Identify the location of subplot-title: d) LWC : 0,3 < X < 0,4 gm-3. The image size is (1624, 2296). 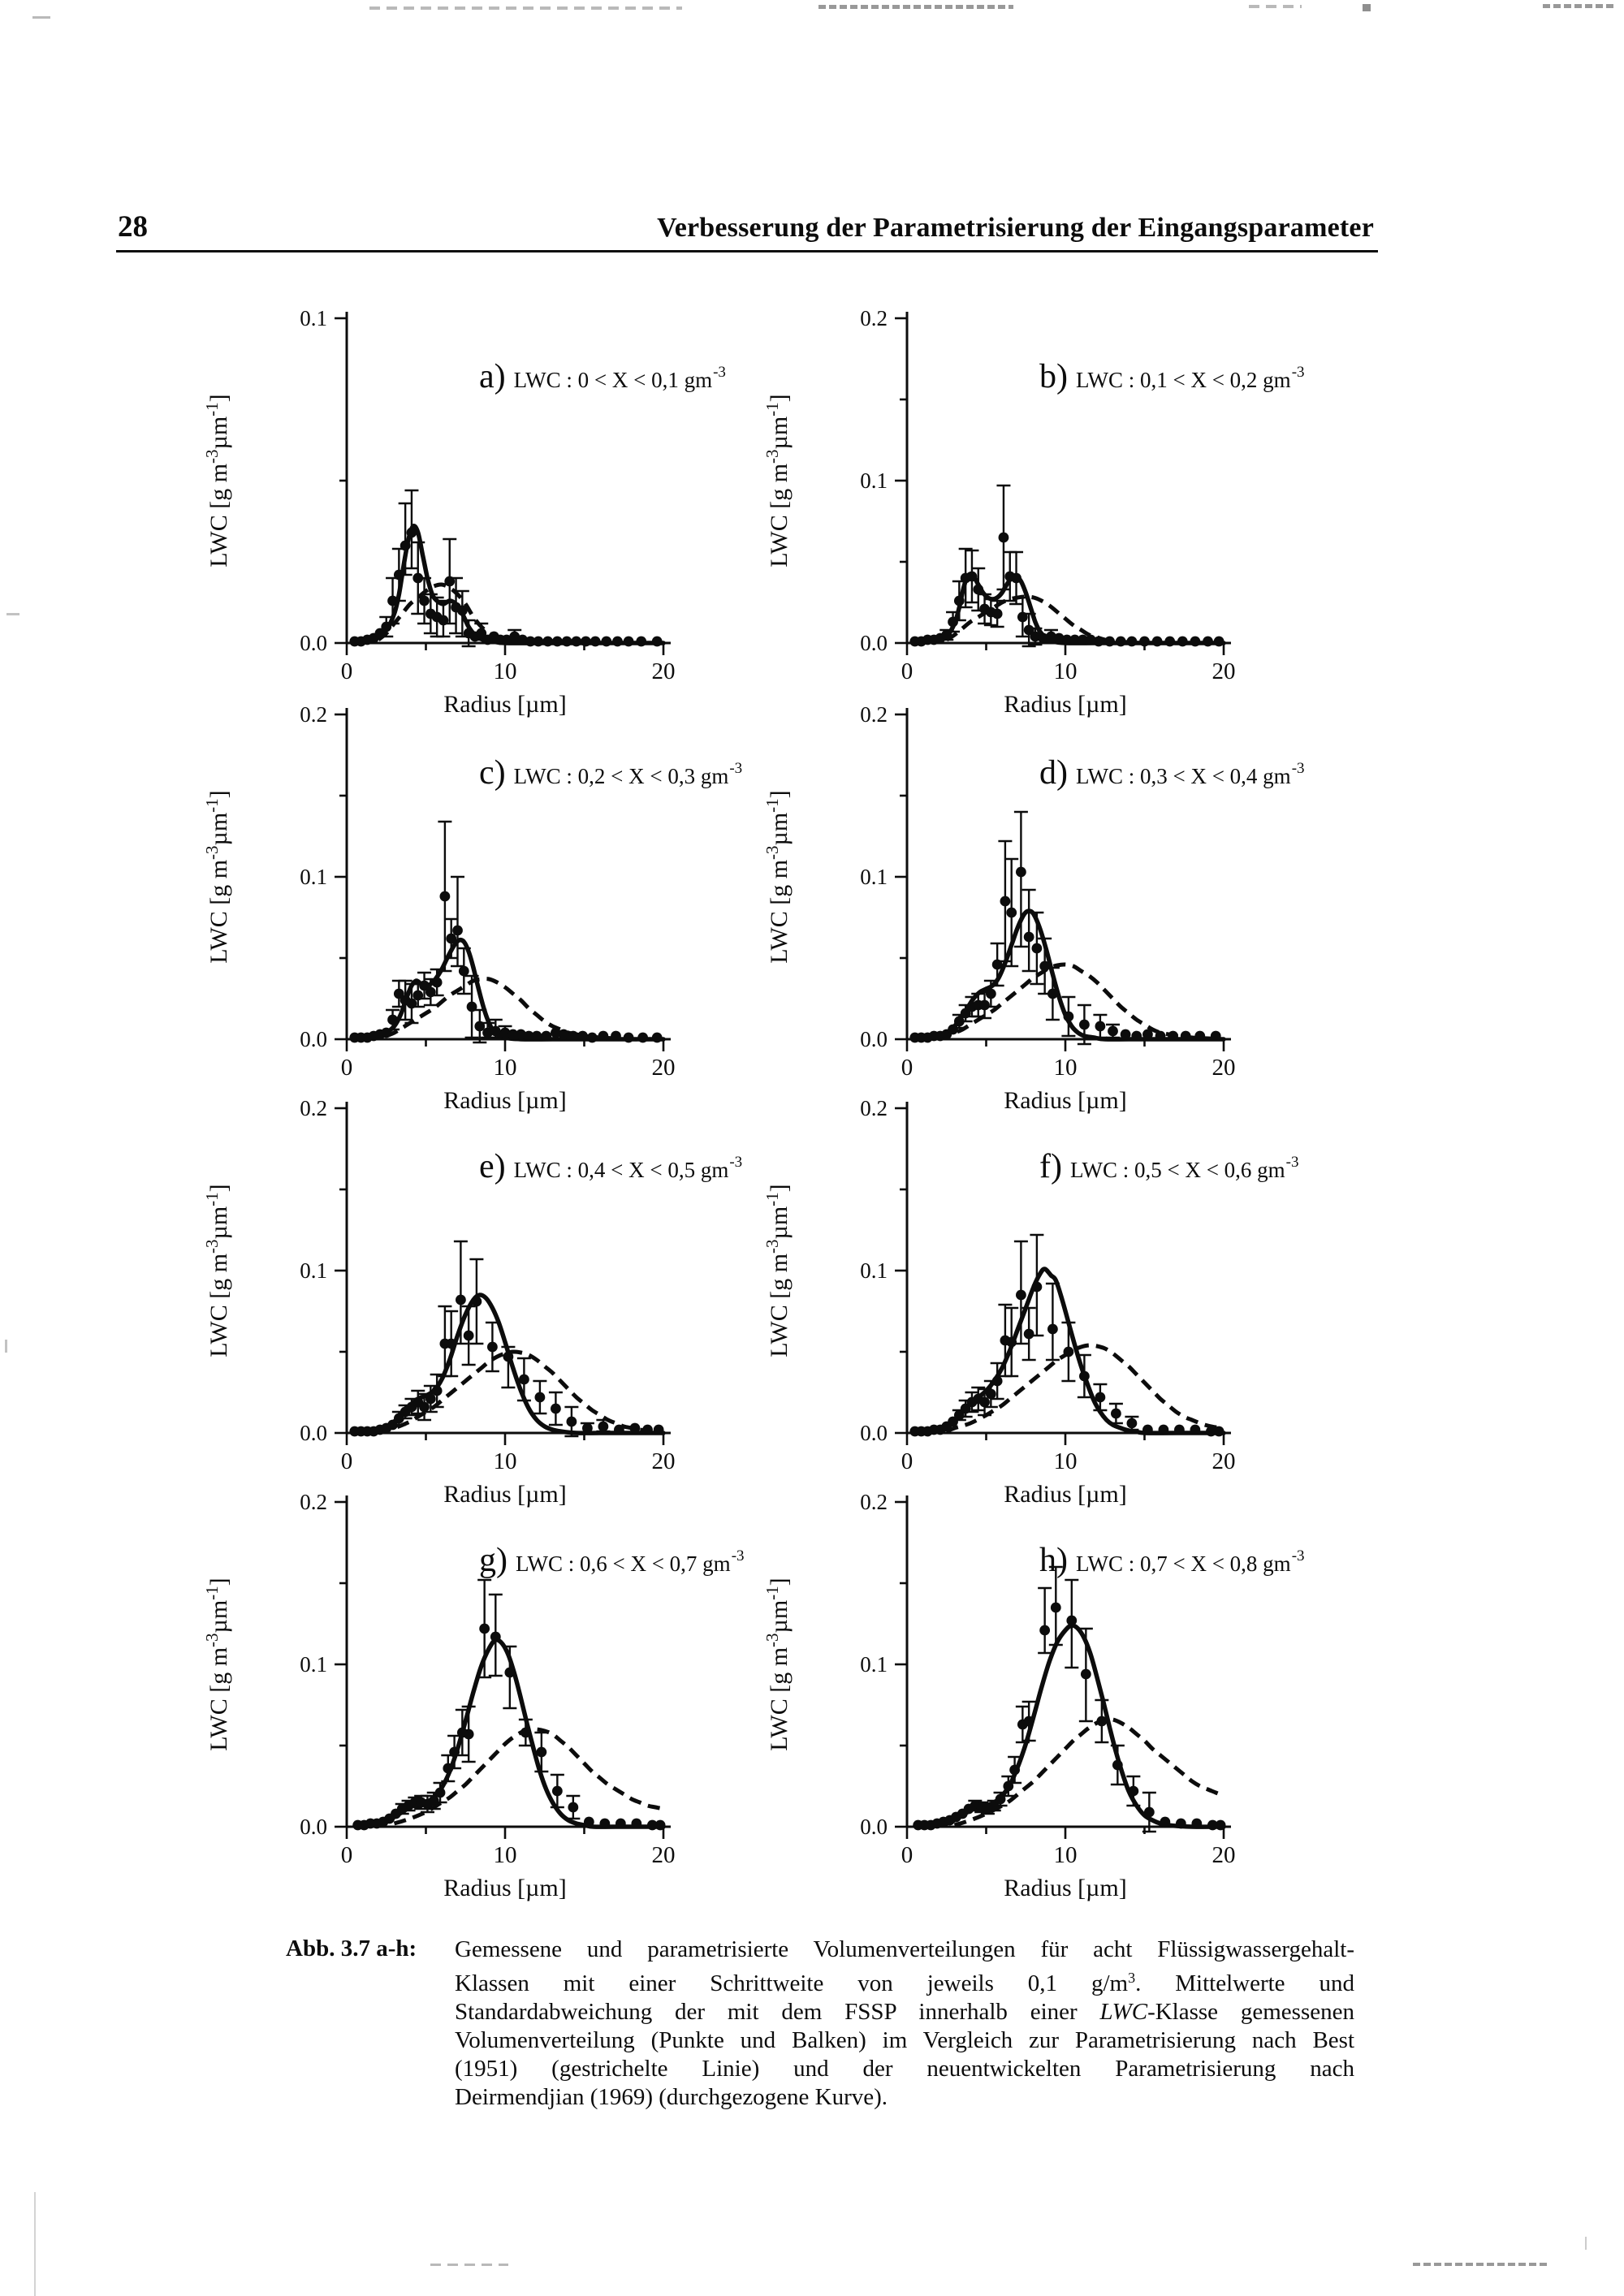
(1172, 773).